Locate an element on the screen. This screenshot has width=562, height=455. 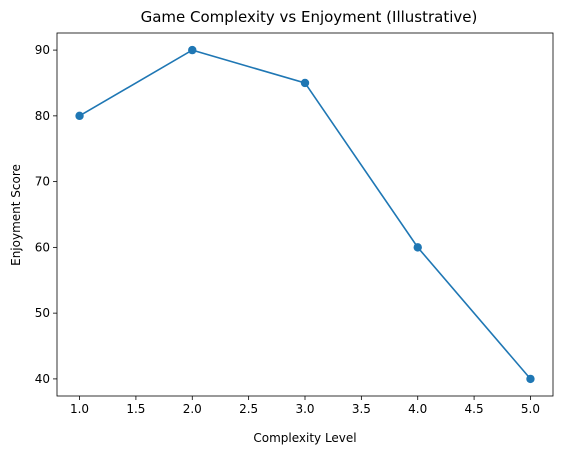
x-tick-label-1: 1.5 is located at coordinates (135, 409).